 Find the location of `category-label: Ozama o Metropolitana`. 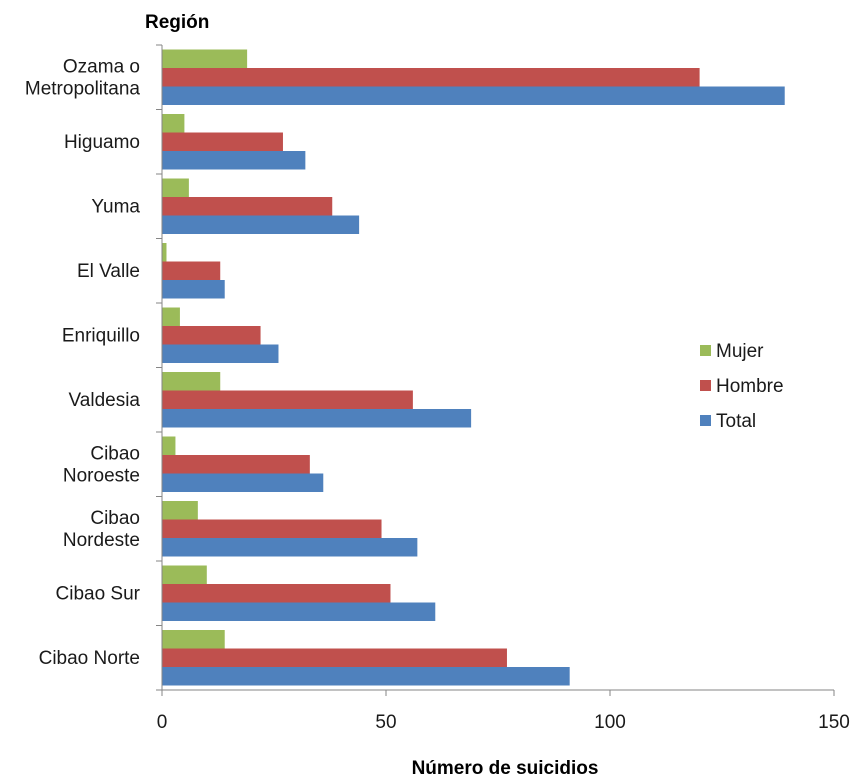

category-label: Ozama o Metropolitana is located at coordinates (83, 77).